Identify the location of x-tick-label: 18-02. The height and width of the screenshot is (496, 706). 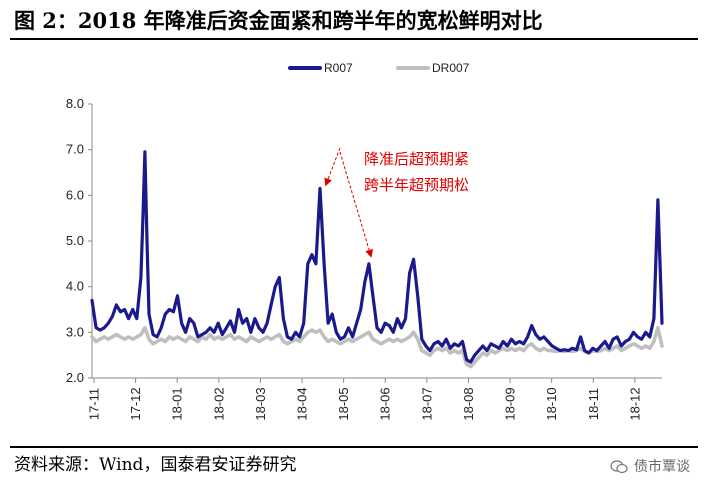
(218, 403).